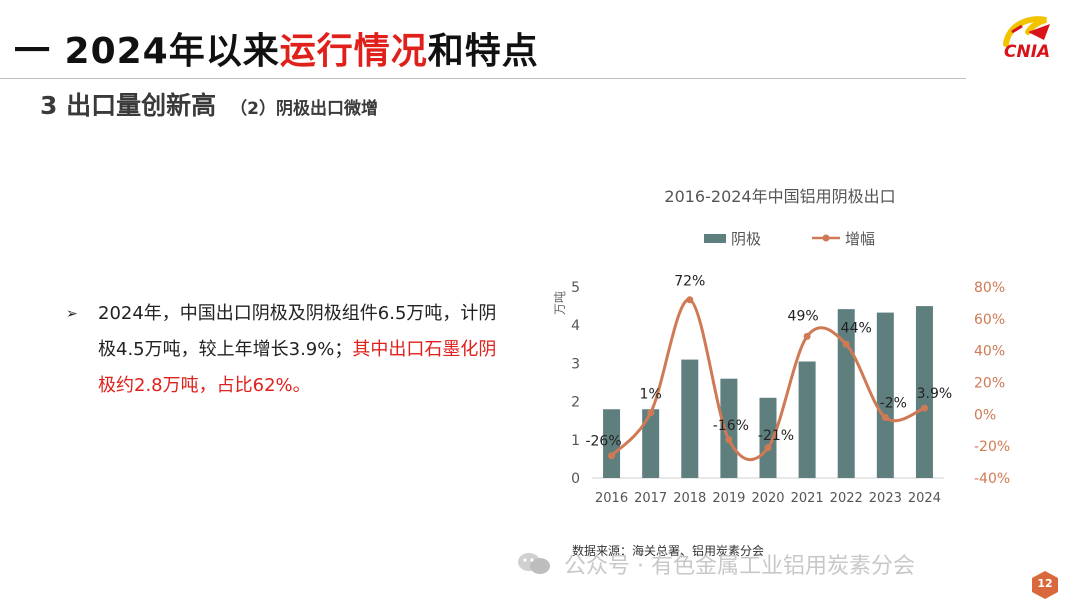 The image size is (1080, 608). I want to click on bar-2023, so click(885, 395).